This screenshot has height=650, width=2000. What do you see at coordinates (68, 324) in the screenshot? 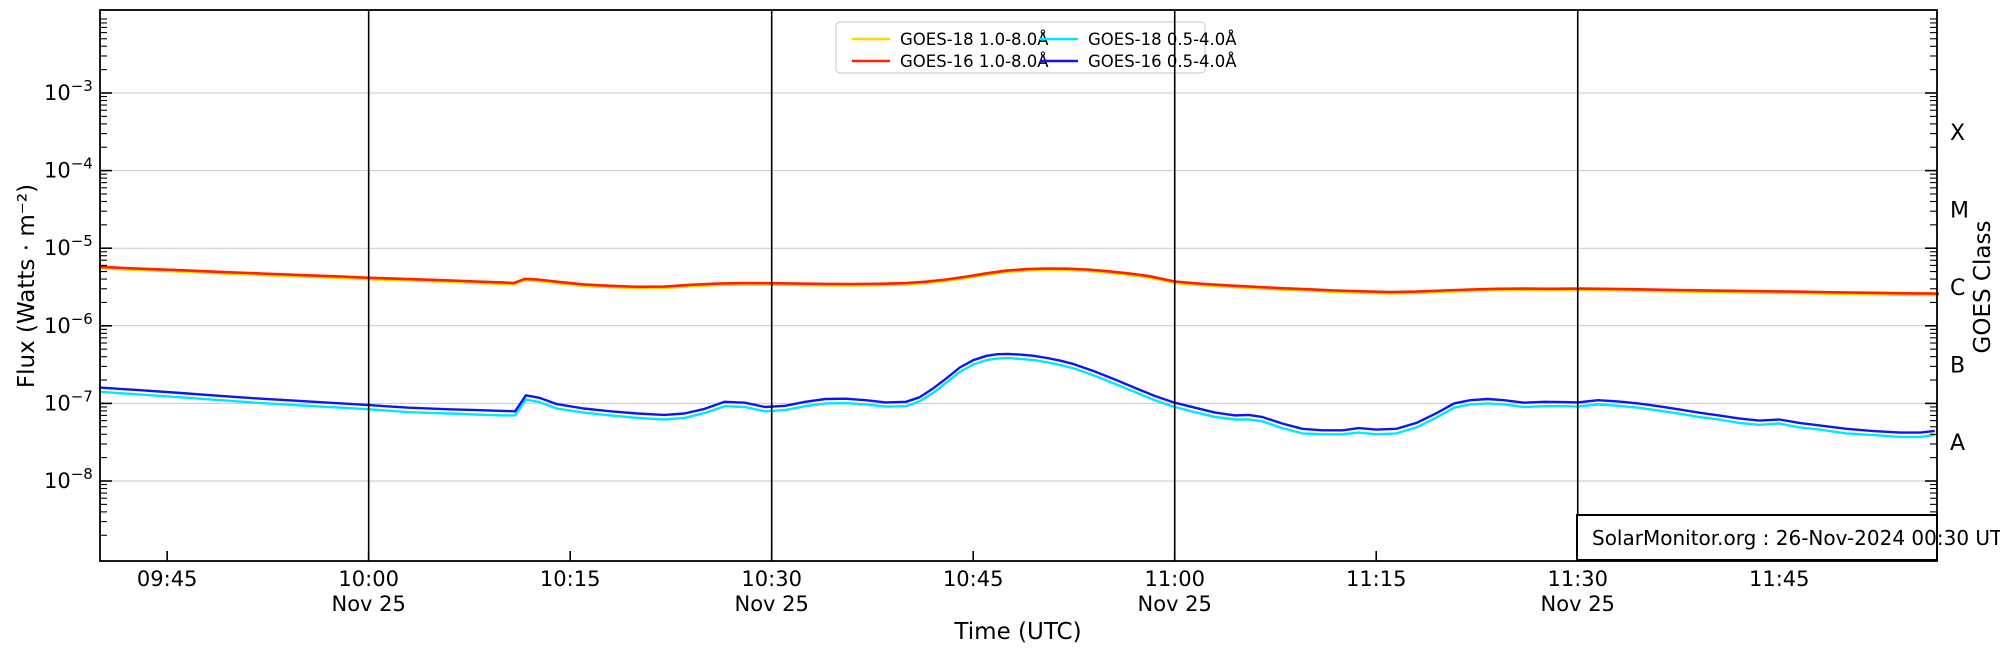
I see `y-tick-label: 10⁻⁶` at bounding box center [68, 324].